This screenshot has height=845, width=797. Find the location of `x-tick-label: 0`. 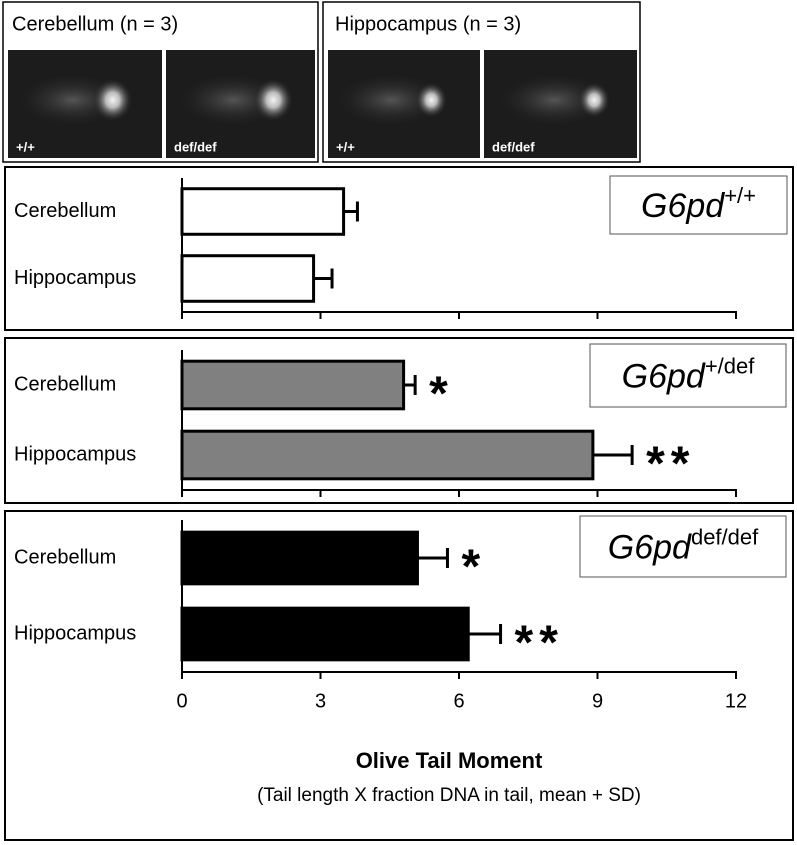

x-tick-label: 0 is located at coordinates (181, 701).